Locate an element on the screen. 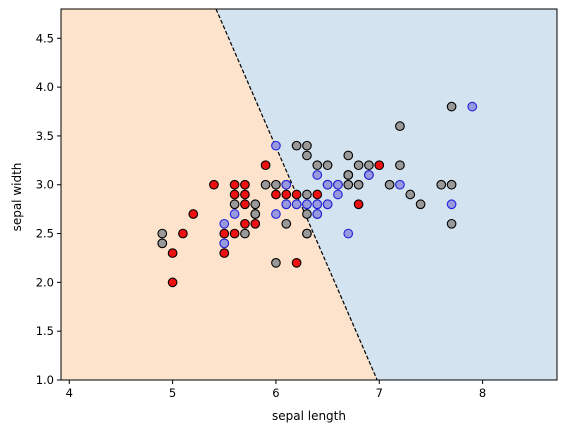  x-tick-label: 5 is located at coordinates (172, 393).